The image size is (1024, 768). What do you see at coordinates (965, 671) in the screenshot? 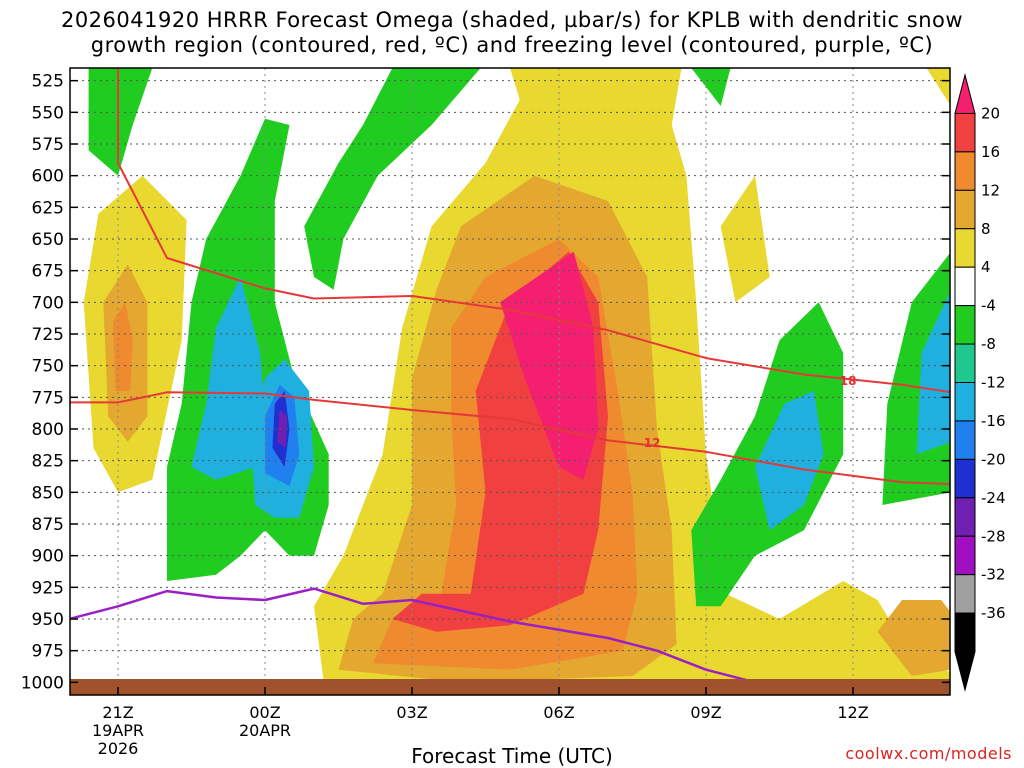
I see `colorbar-bottom-arrow` at bounding box center [965, 671].